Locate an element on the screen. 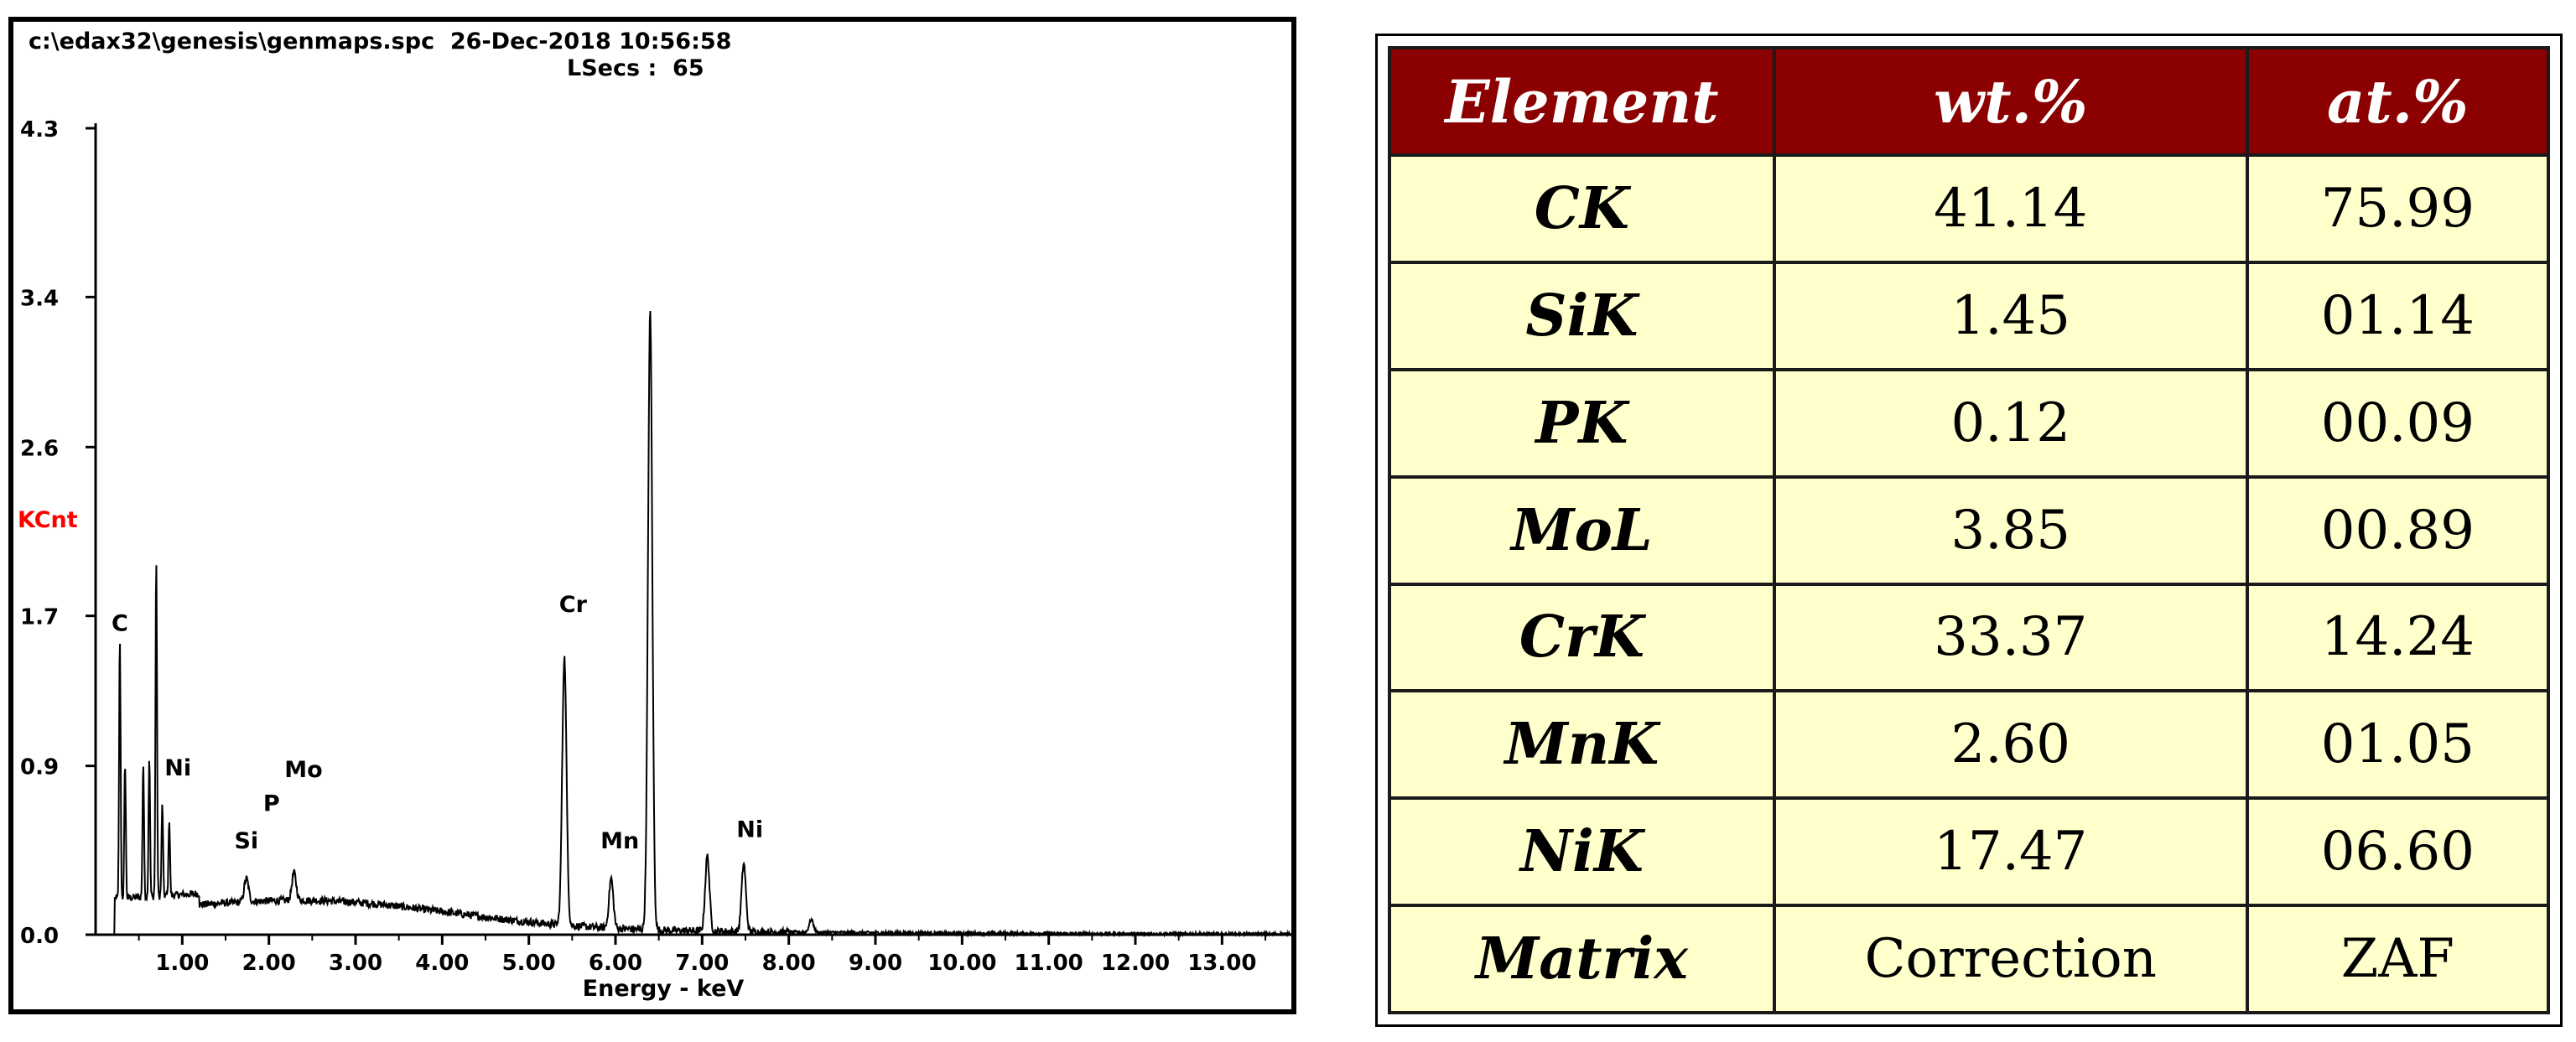 This screenshot has height=1042, width=2576. table-row: NiK 17.47 06.60 is located at coordinates (1970, 852).